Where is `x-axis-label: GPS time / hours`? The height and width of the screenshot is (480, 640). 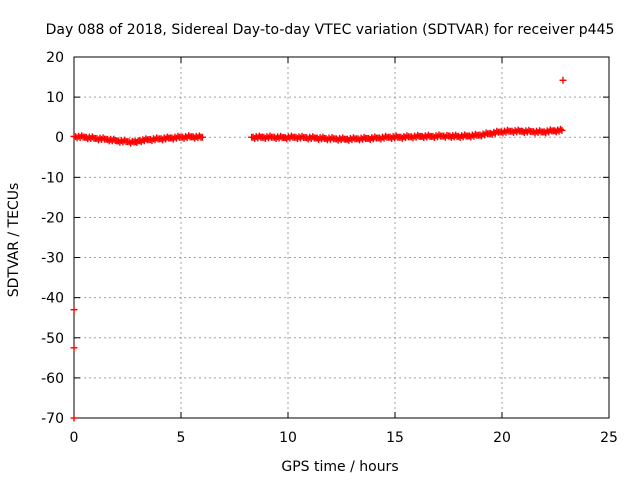 x-axis-label: GPS time / hours is located at coordinates (339, 467).